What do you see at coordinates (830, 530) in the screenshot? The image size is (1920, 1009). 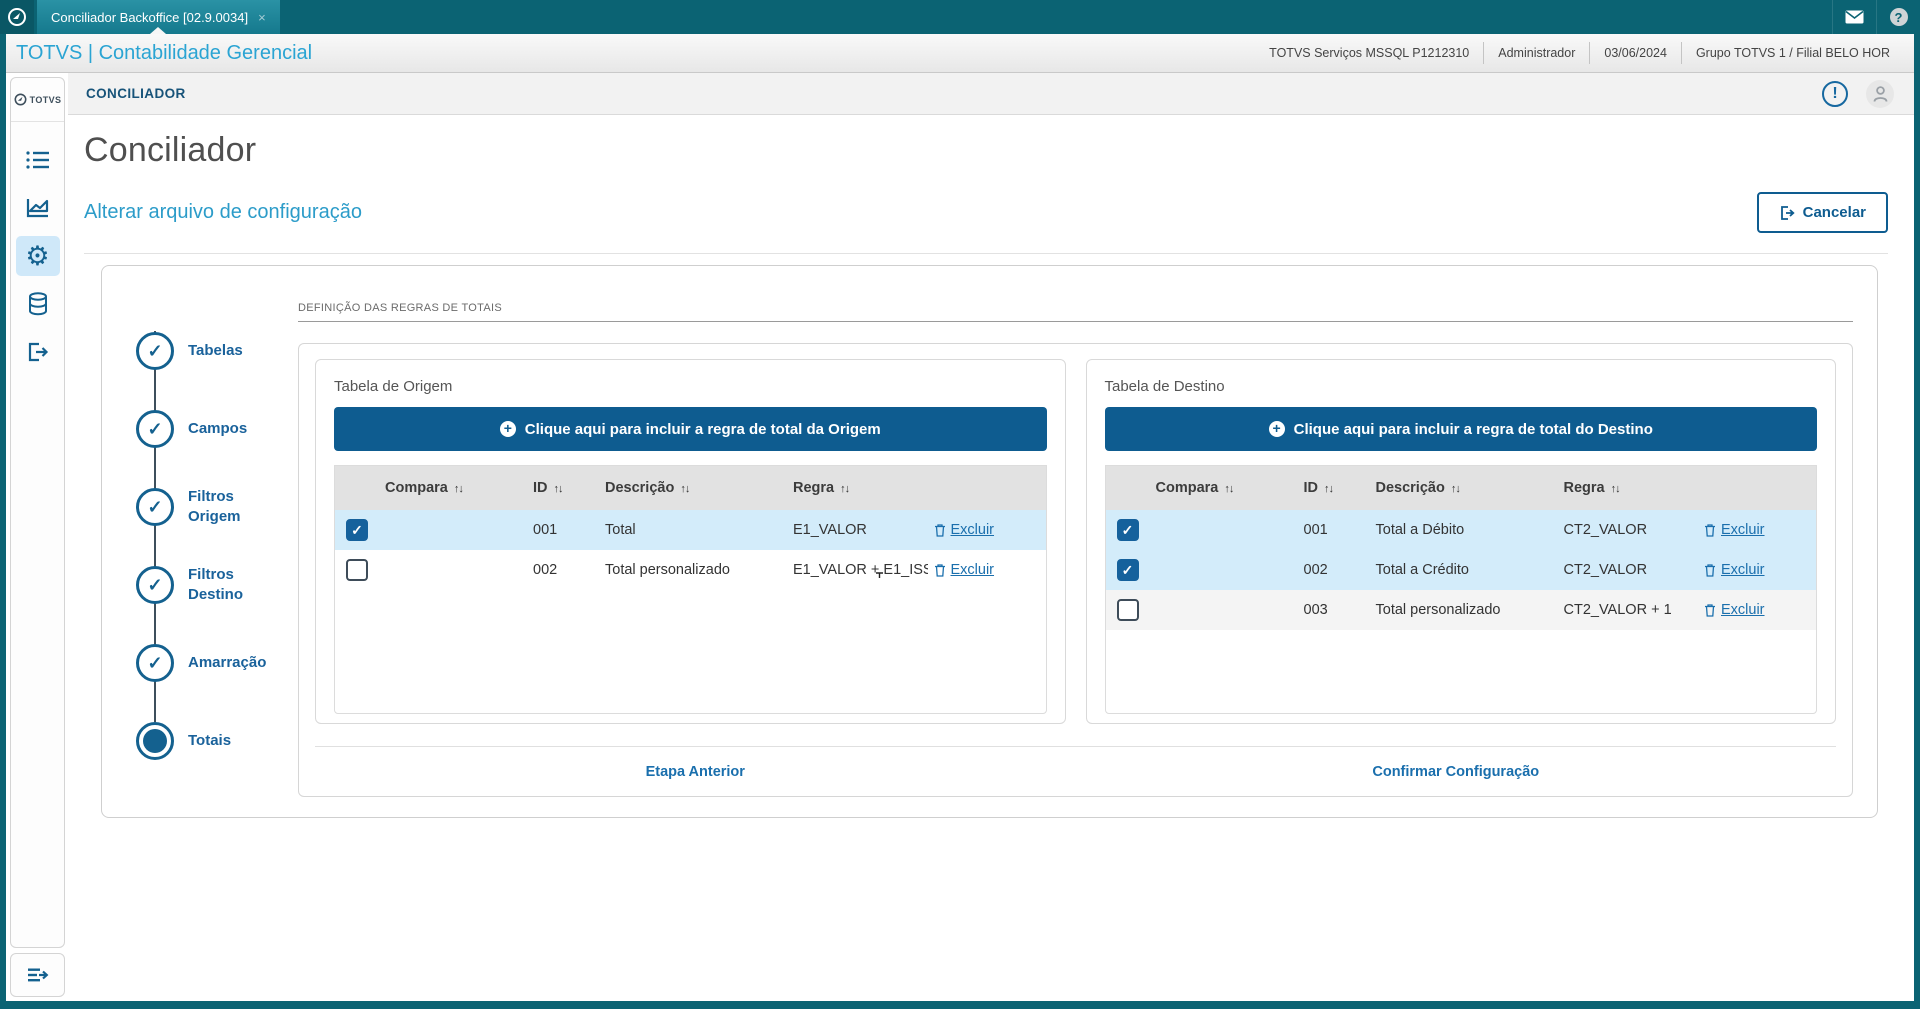 I see `row-regra: E1_VALOR` at bounding box center [830, 530].